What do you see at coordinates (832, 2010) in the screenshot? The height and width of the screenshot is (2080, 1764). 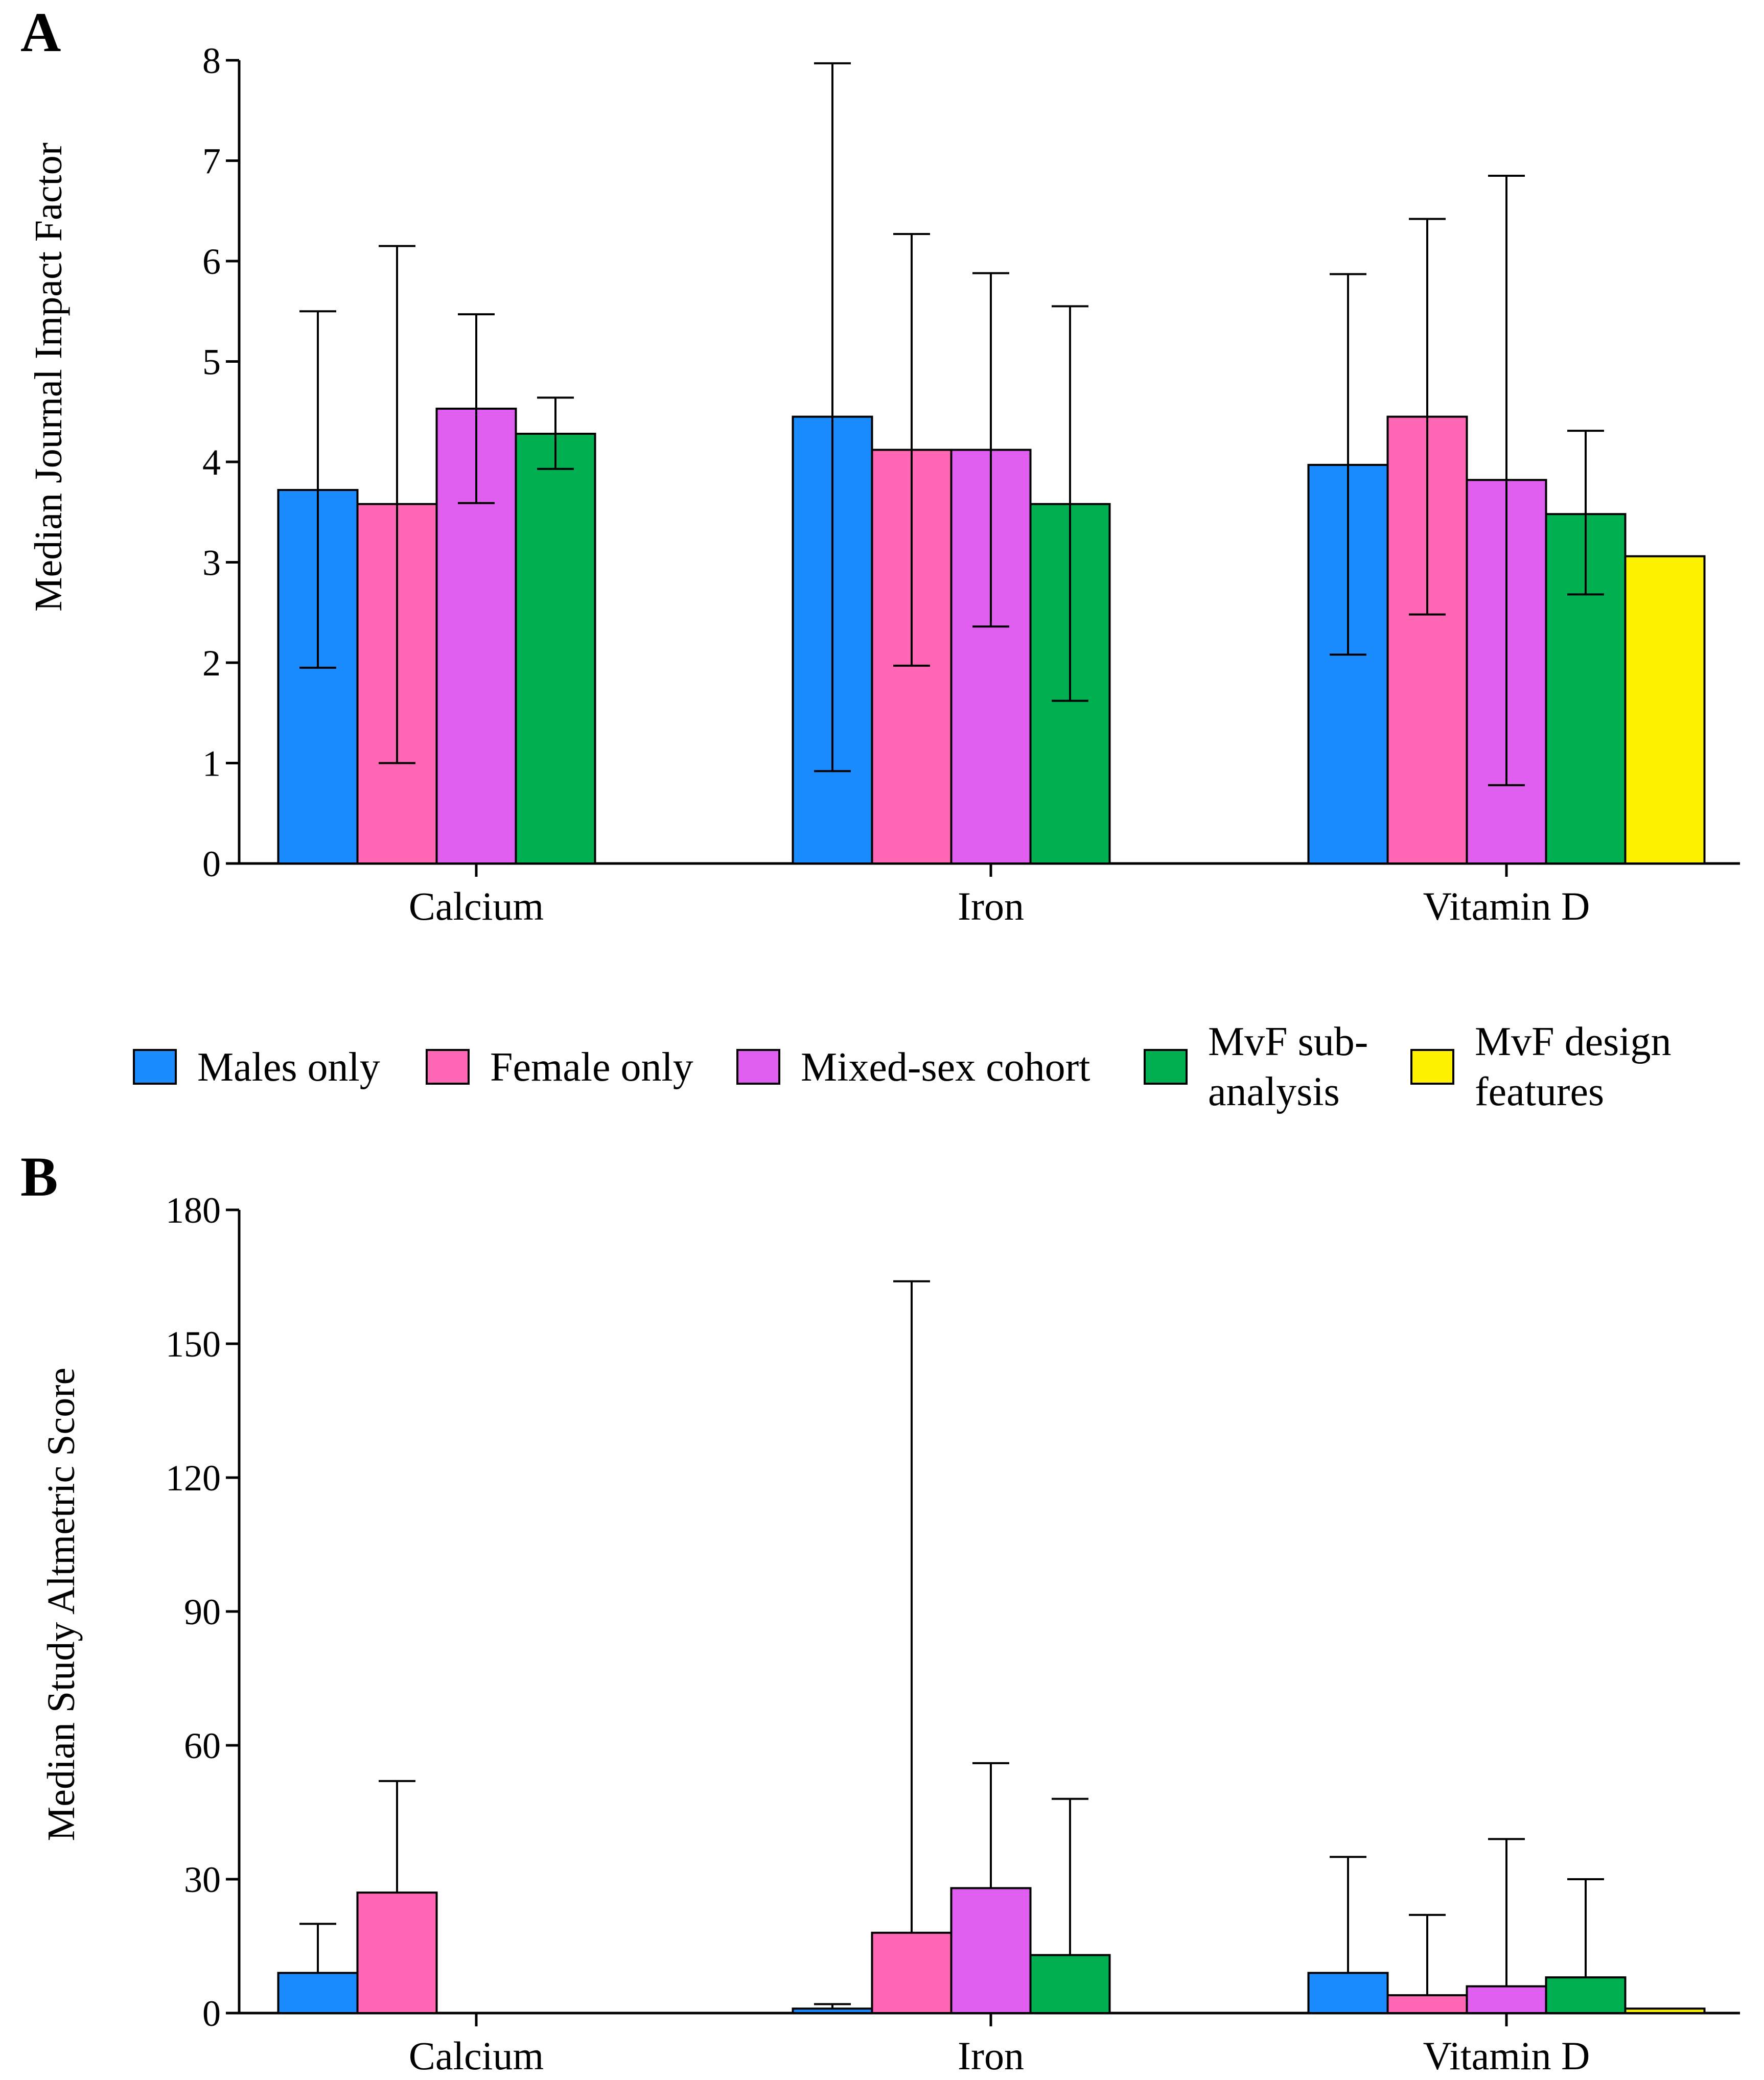 I see `panel-b-bar-iron-males-only` at bounding box center [832, 2010].